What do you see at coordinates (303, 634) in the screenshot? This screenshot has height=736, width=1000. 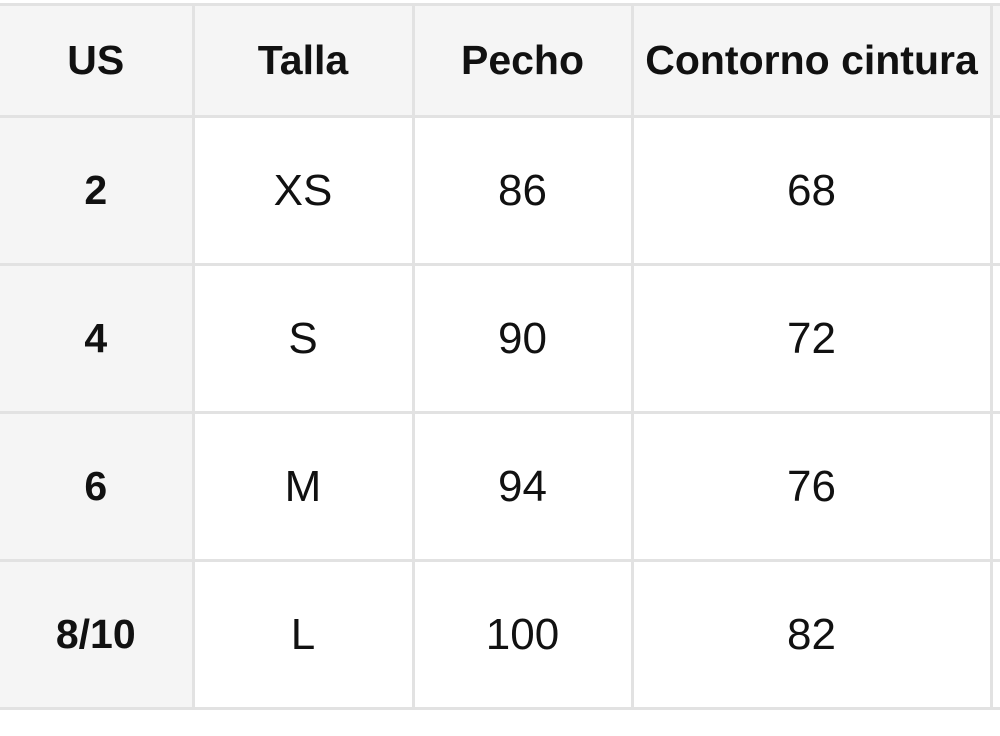 I see `cell-talla: L` at bounding box center [303, 634].